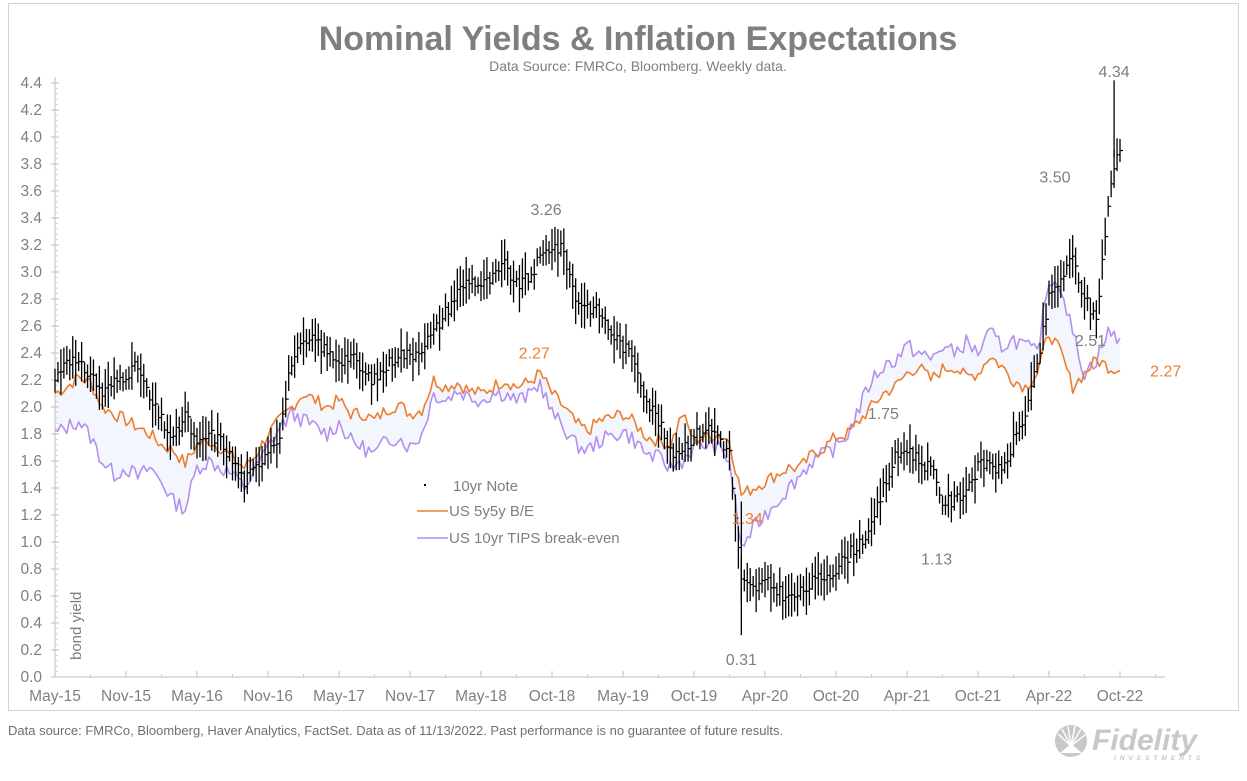 This screenshot has width=1247, height=781. I want to click on legend-label-tips: US 10yr TIPS break-even, so click(534, 538).